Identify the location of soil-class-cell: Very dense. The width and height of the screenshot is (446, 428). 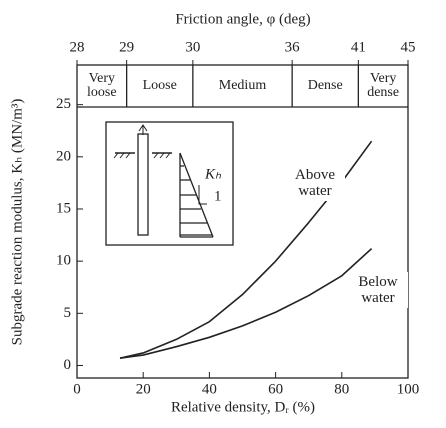
(383, 85).